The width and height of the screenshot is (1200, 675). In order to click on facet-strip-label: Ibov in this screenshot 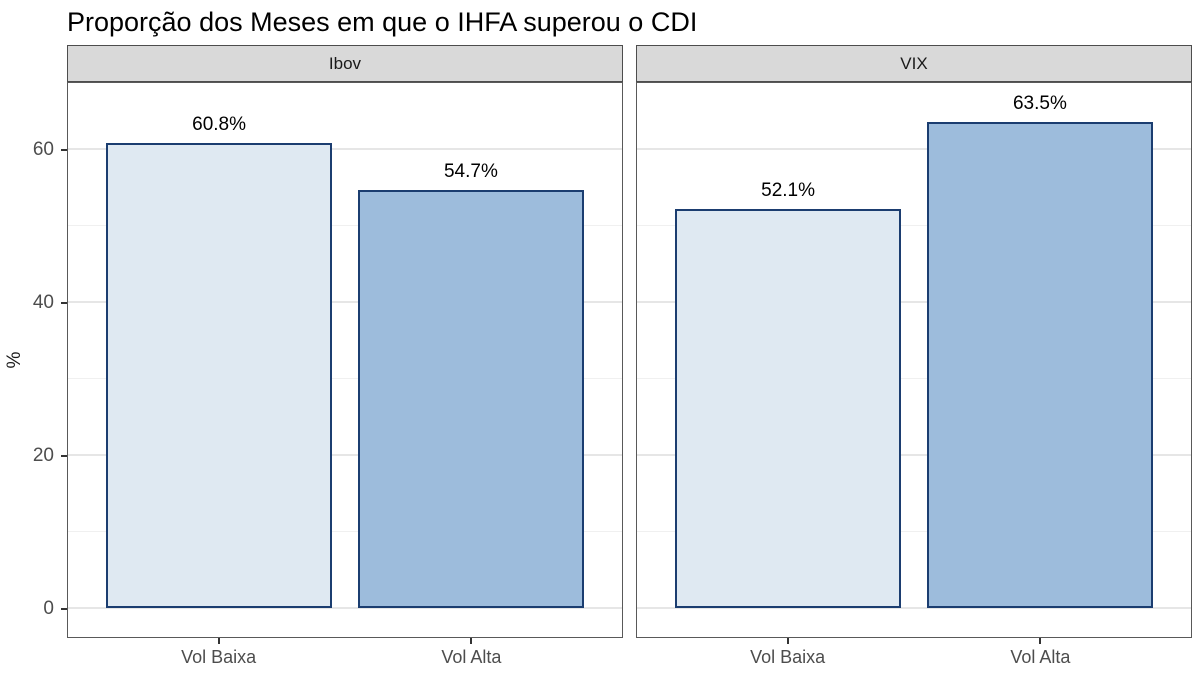, I will do `click(345, 63)`.